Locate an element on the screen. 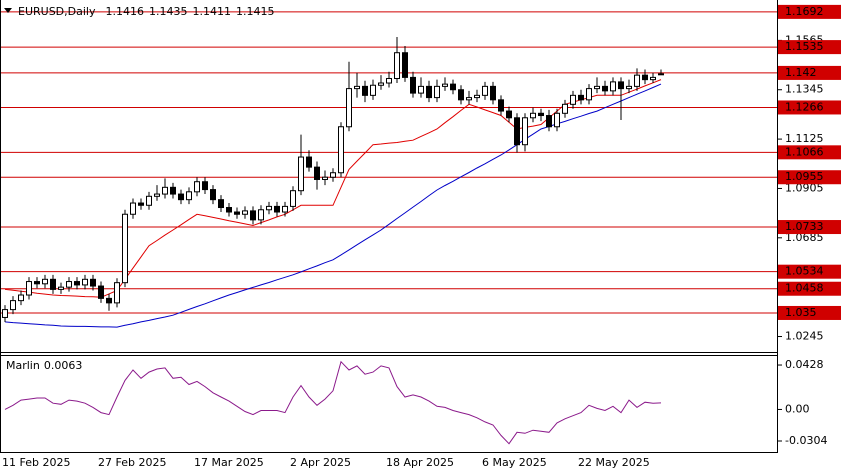 Image resolution: width=841 pixels, height=474 pixels. level-label: 1.1066 is located at coordinates (804, 151).